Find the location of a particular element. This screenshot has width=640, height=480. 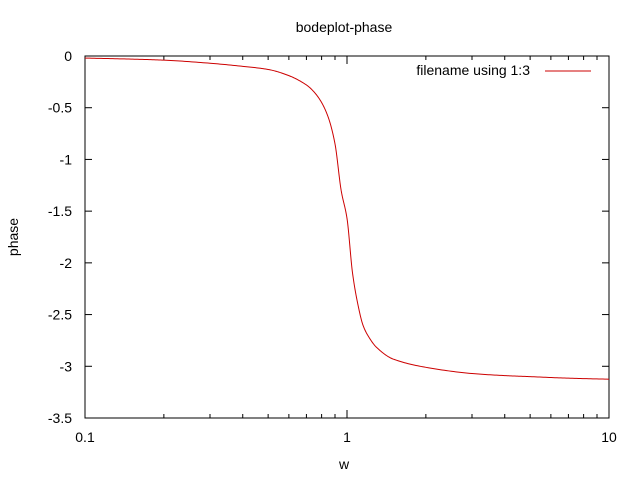

y-tick-label: -1 is located at coordinates (66, 159).